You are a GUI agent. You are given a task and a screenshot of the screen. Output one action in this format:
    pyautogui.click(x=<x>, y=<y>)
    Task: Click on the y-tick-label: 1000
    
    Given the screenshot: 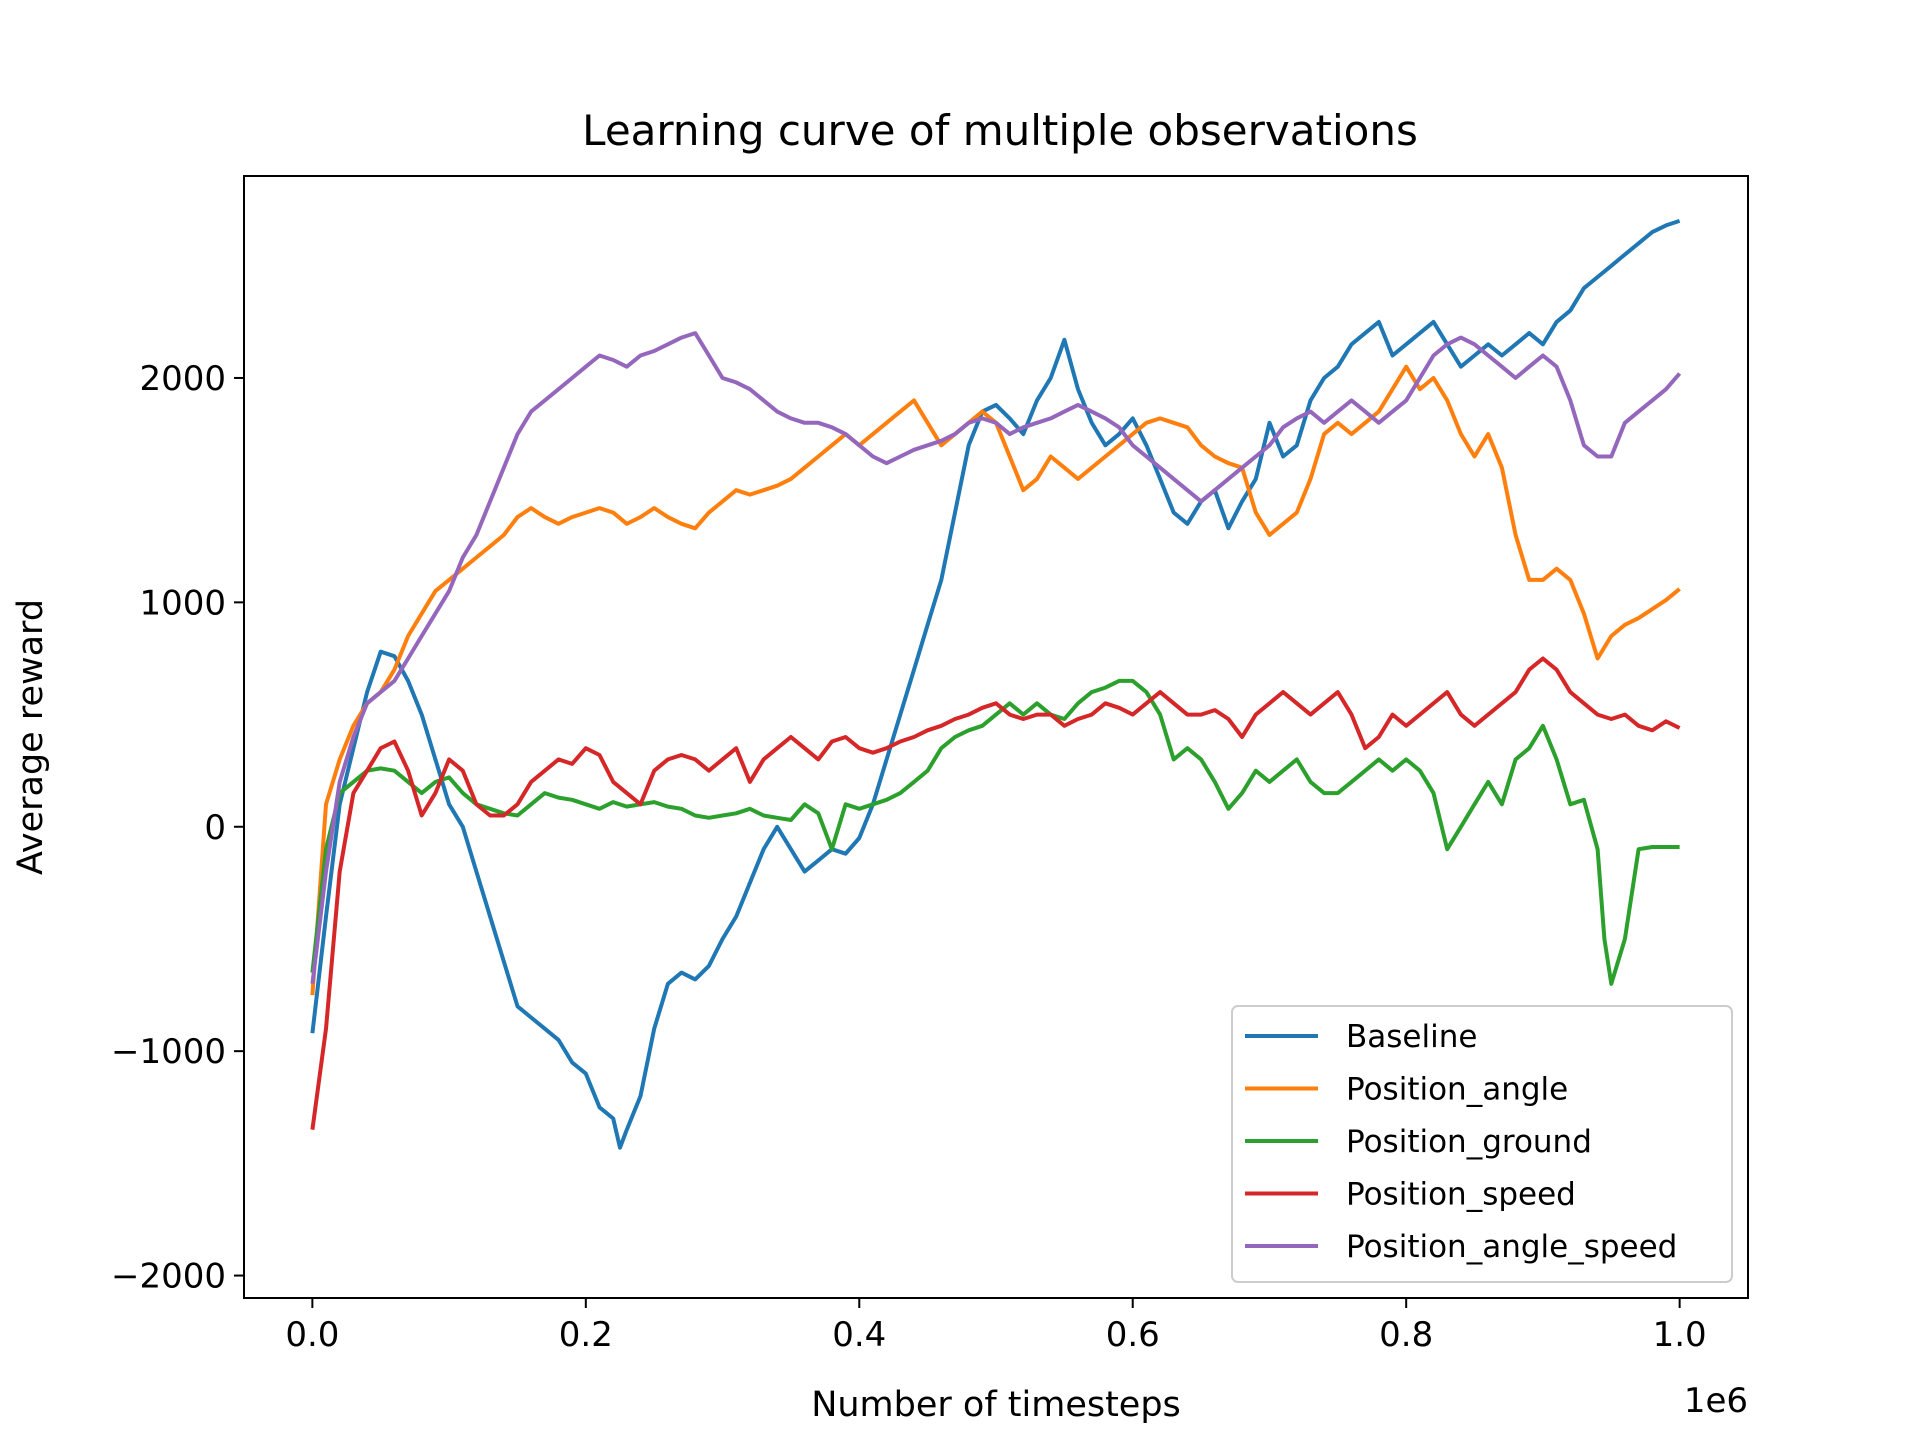 What is the action you would take?
    pyautogui.click(x=182, y=603)
    